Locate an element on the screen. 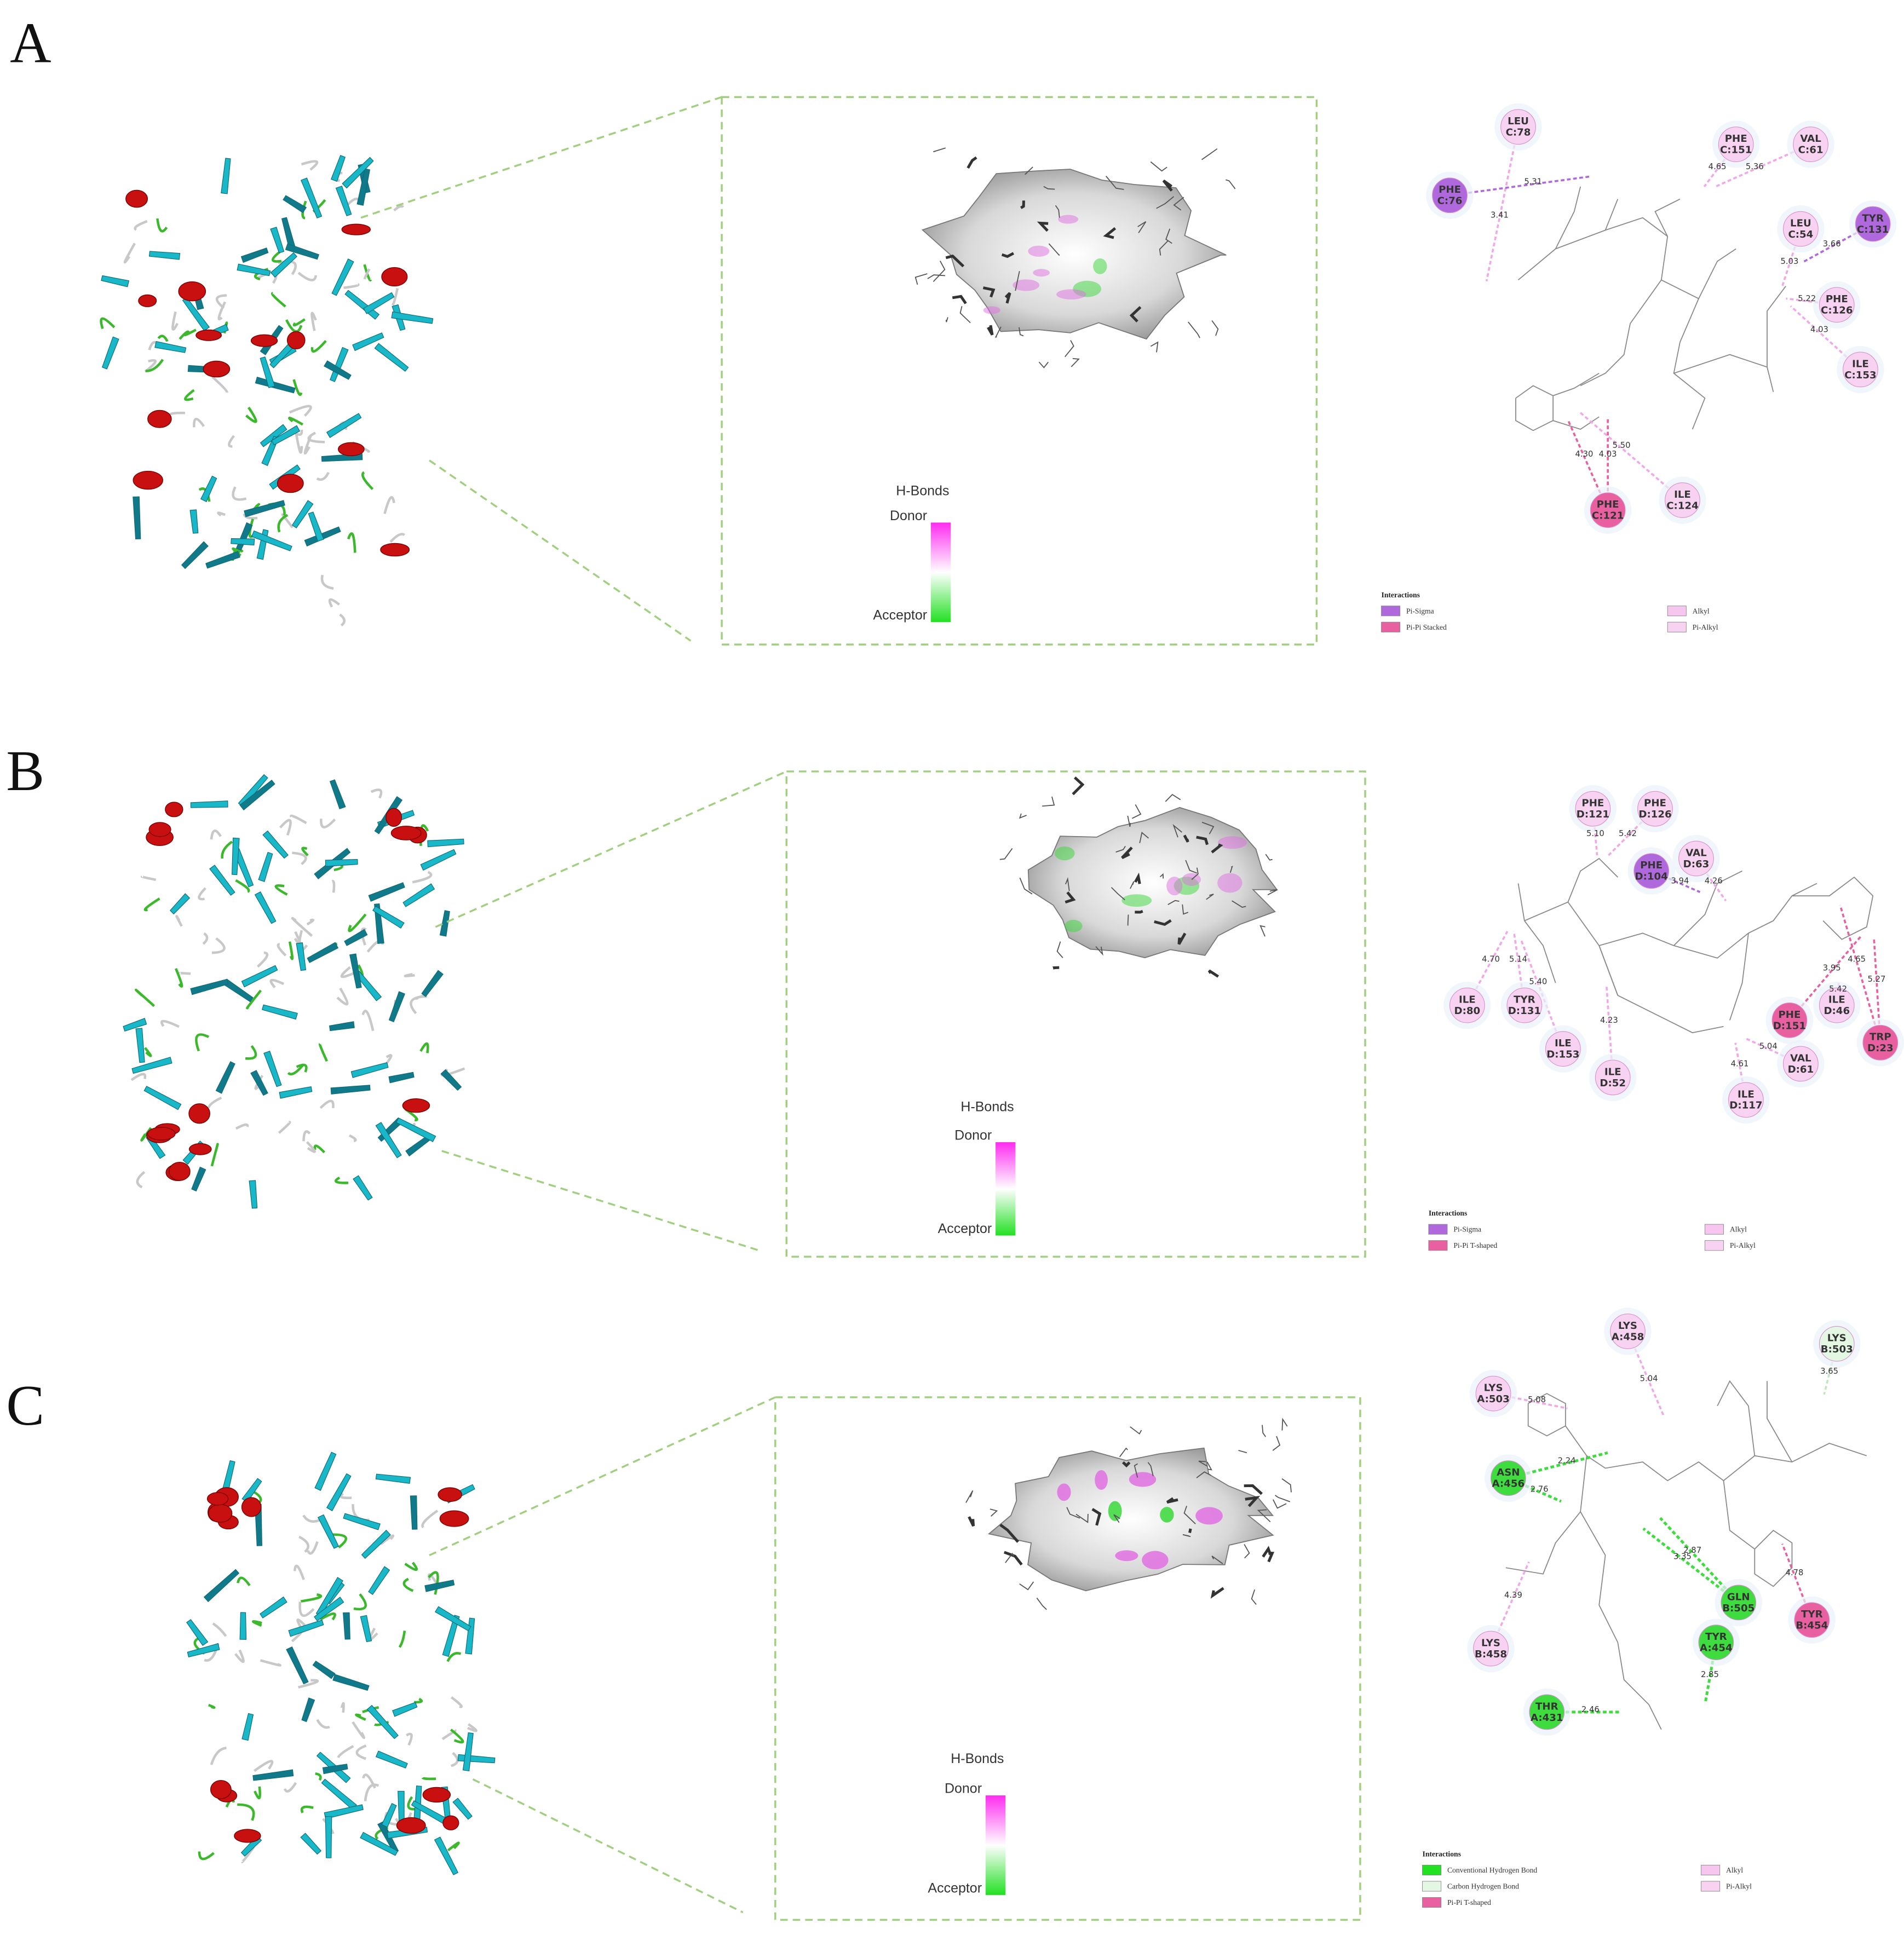  surface-patch is located at coordinates (1126, 1556).